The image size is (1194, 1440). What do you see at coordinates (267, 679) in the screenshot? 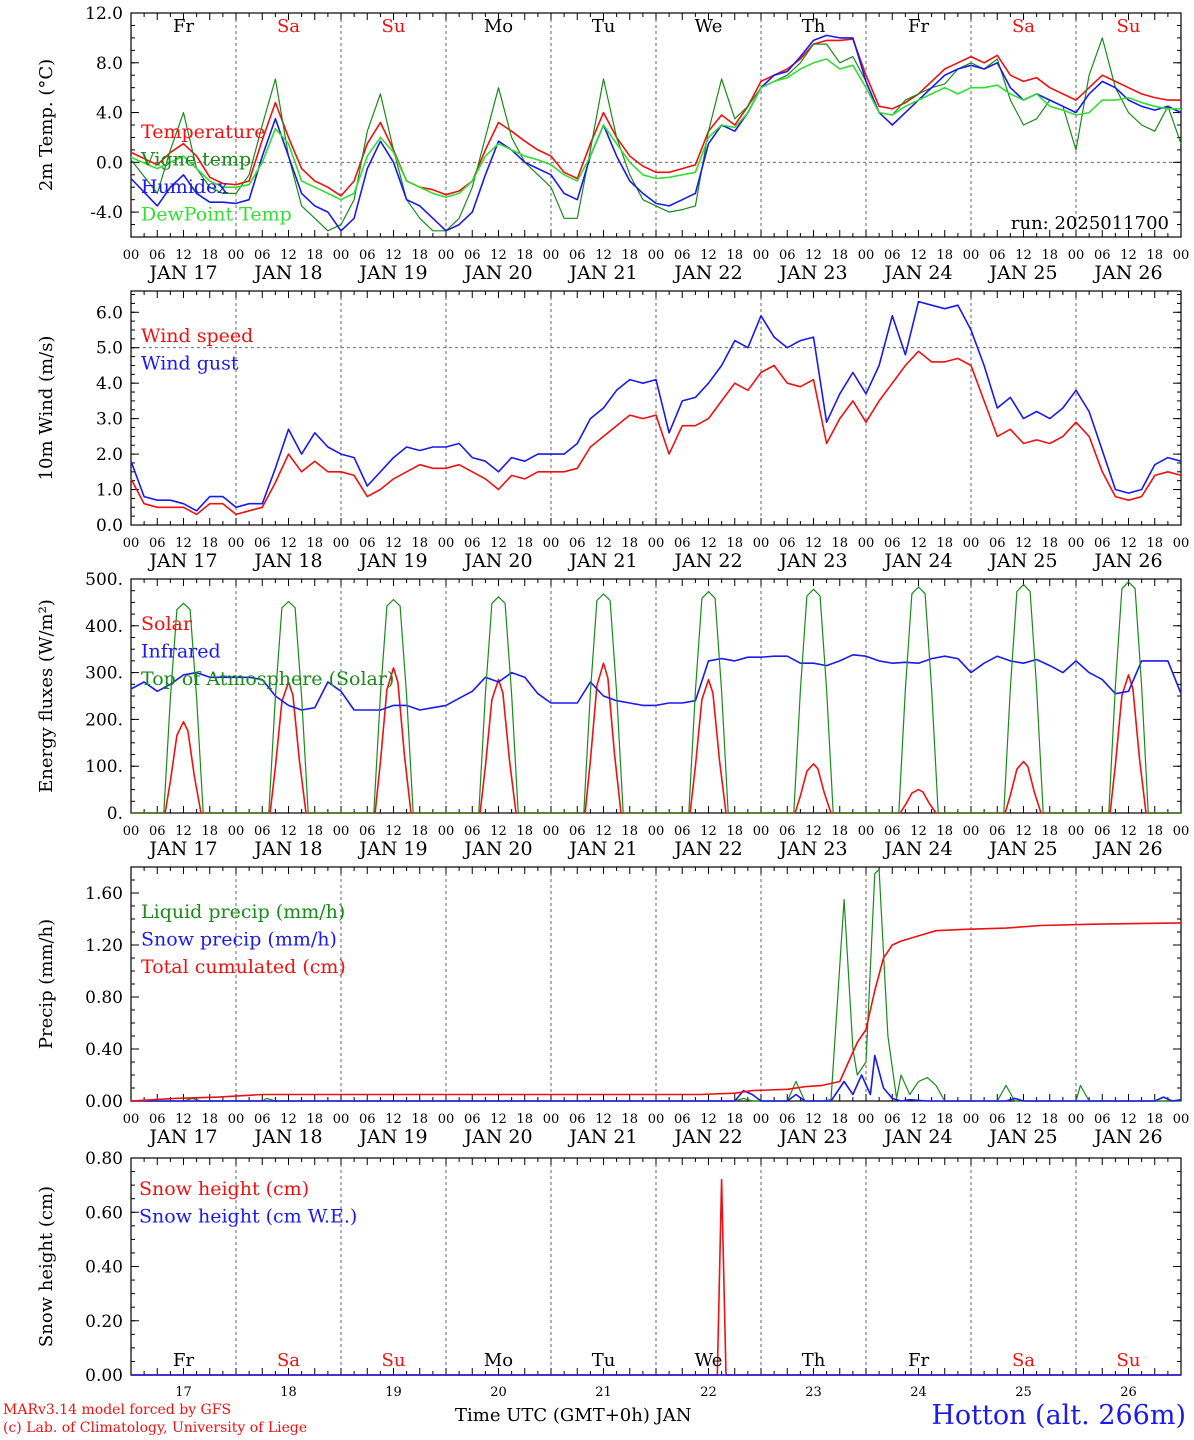
I see `legend-entry: Top of Atmosphere (Solar)` at bounding box center [267, 679].